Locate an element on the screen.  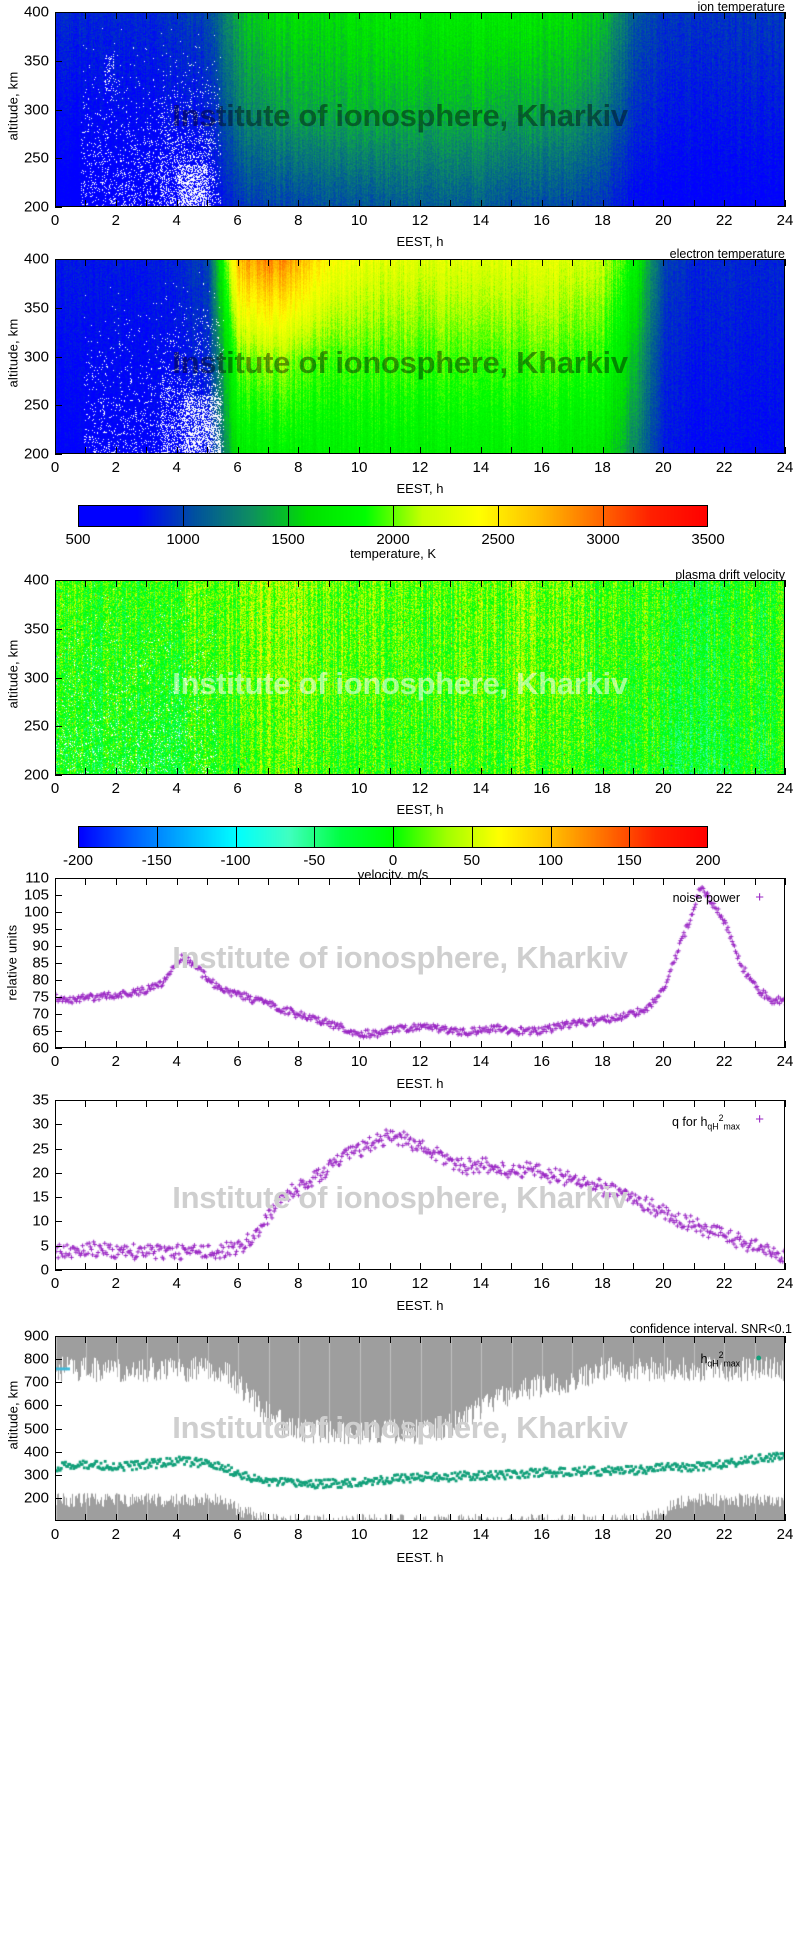
colorbar-tick-label: 200 is located at coordinates (708, 860).